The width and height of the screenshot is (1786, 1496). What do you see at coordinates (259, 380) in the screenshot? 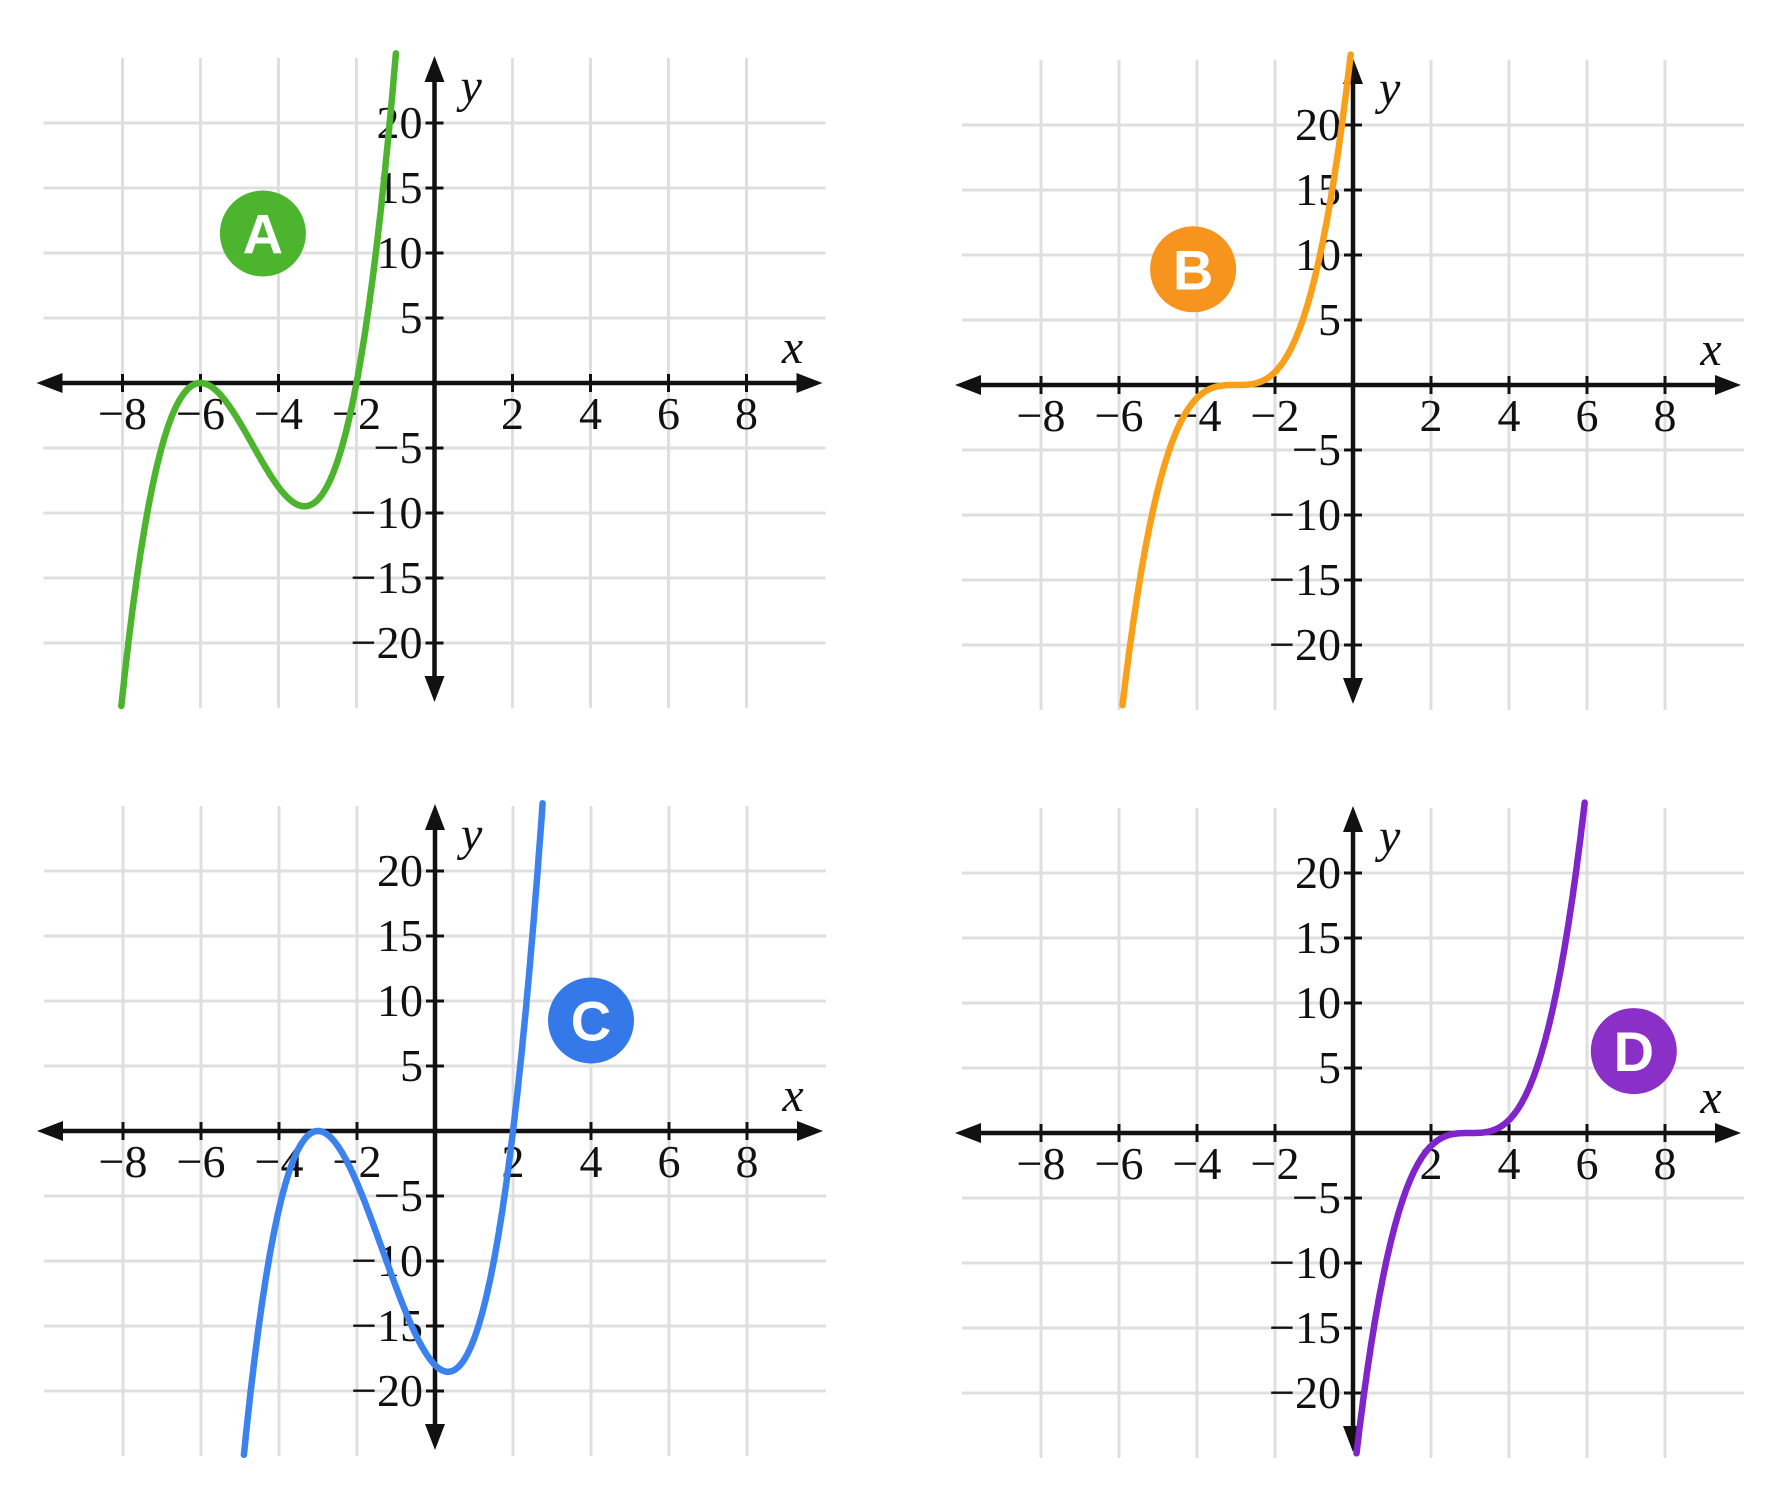
I see `curve-A` at bounding box center [259, 380].